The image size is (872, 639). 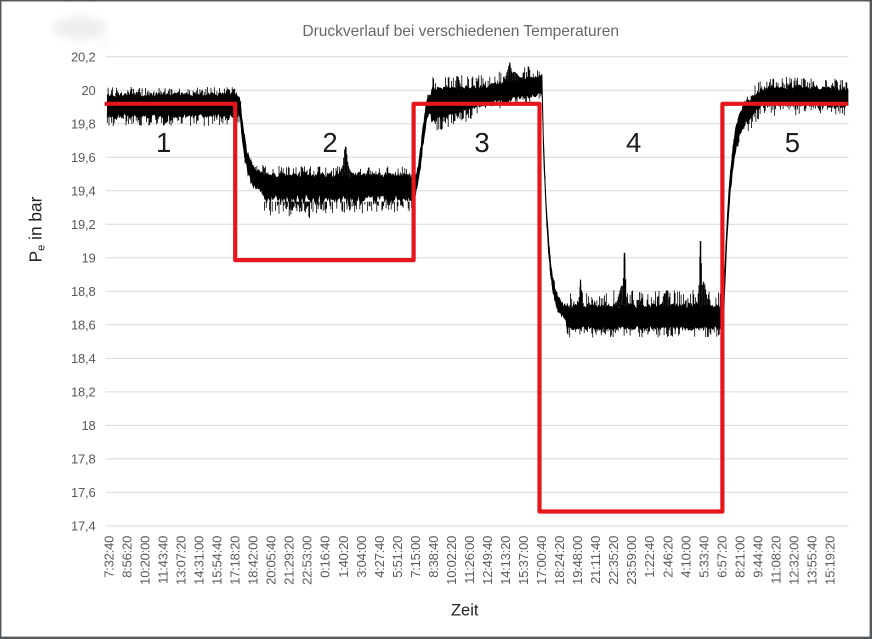 What do you see at coordinates (126, 557) in the screenshot?
I see `svg-text: 8:56:20` at bounding box center [126, 557].